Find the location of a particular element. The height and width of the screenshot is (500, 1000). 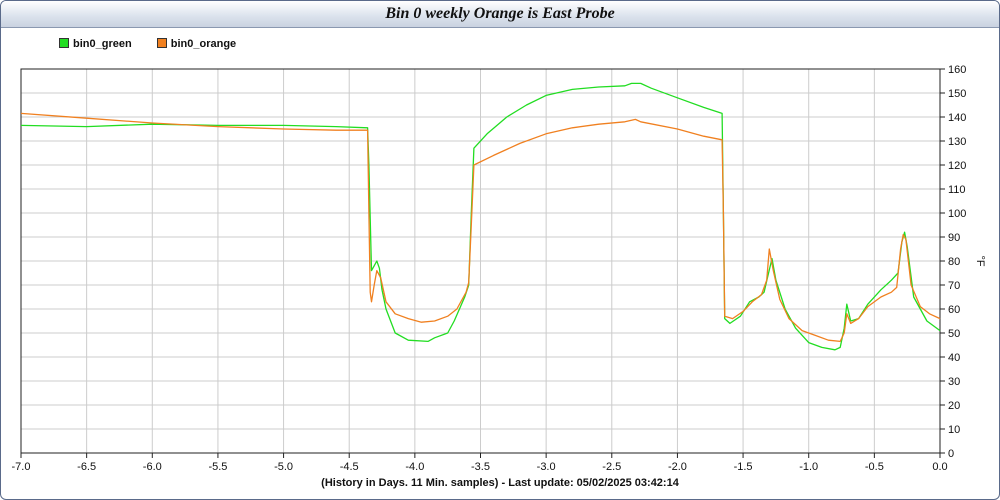

x-tick-label: -2.0 is located at coordinates (677, 467).